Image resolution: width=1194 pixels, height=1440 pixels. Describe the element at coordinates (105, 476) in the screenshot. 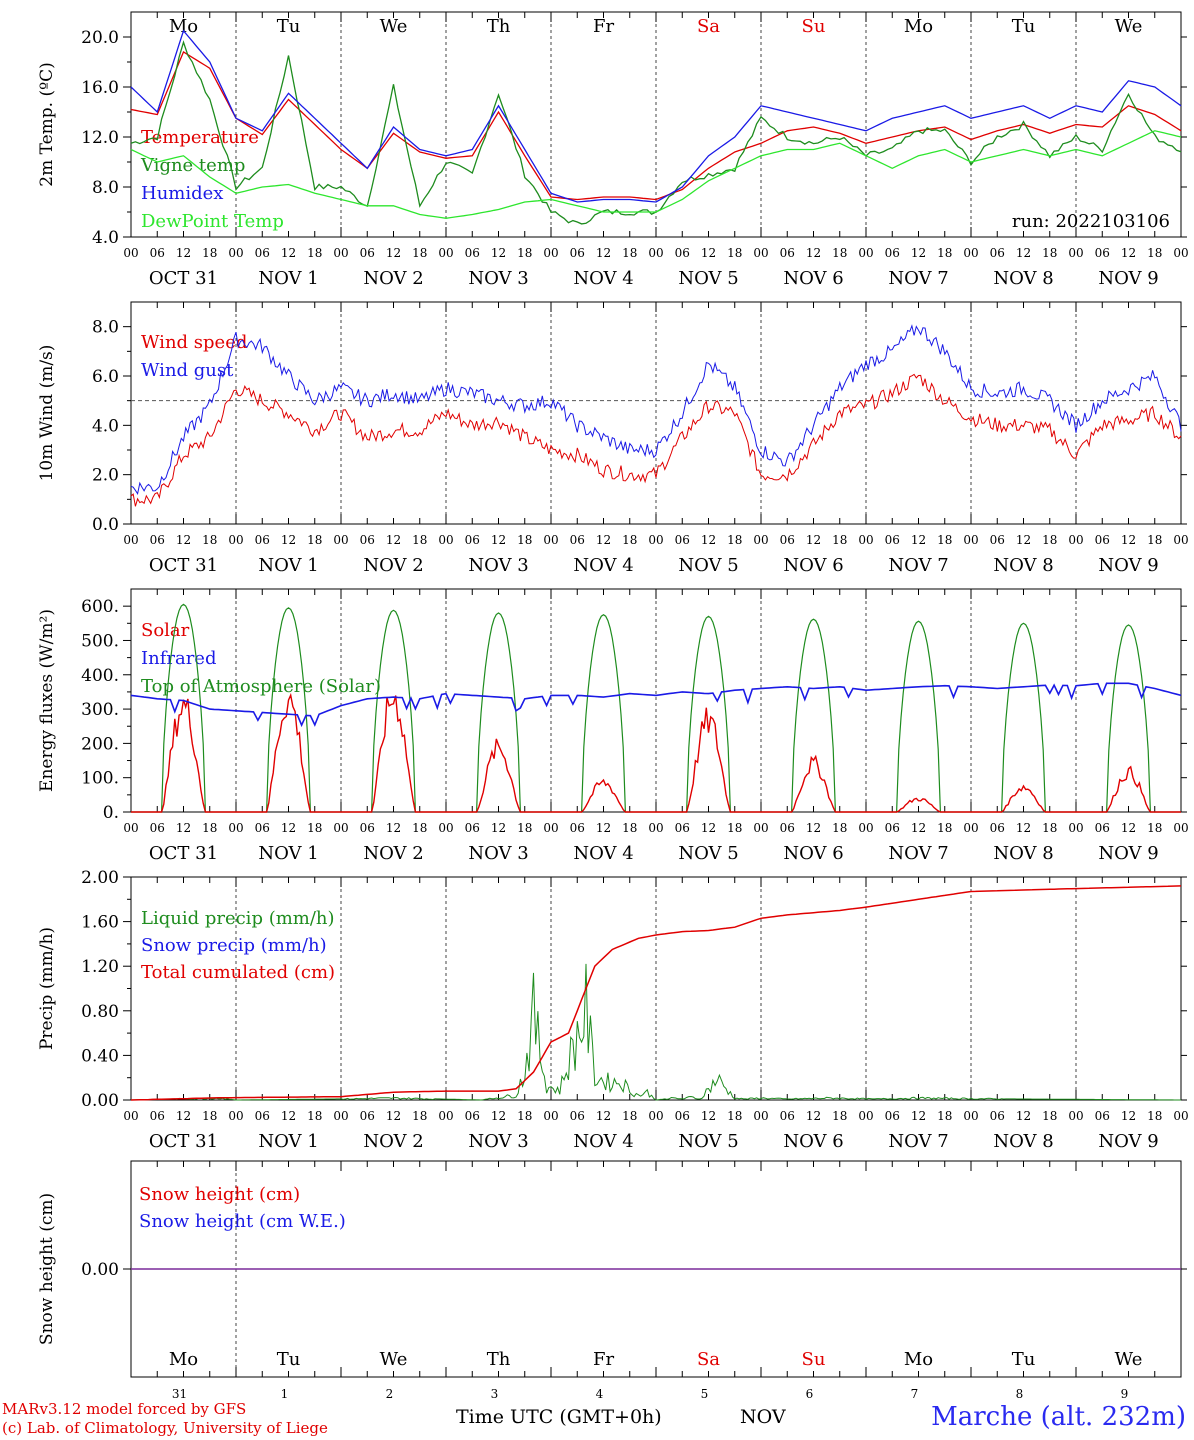

I see `ytick-label: 2.0` at that location.